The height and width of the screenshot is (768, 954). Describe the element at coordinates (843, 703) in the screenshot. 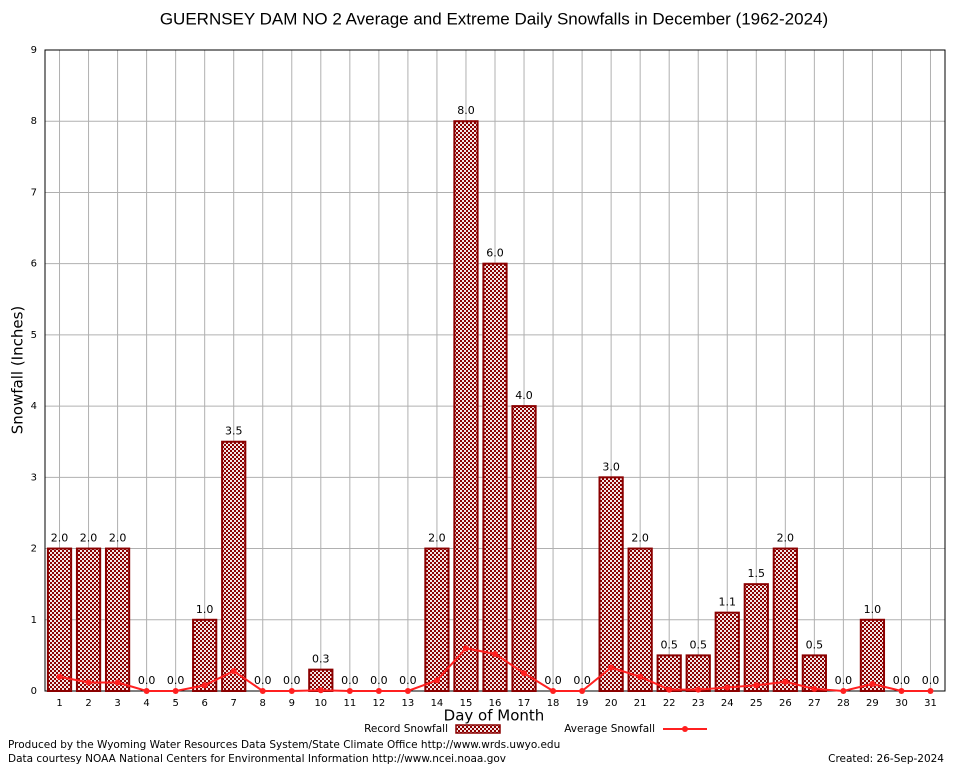

I see `x-tick-label: 28` at that location.